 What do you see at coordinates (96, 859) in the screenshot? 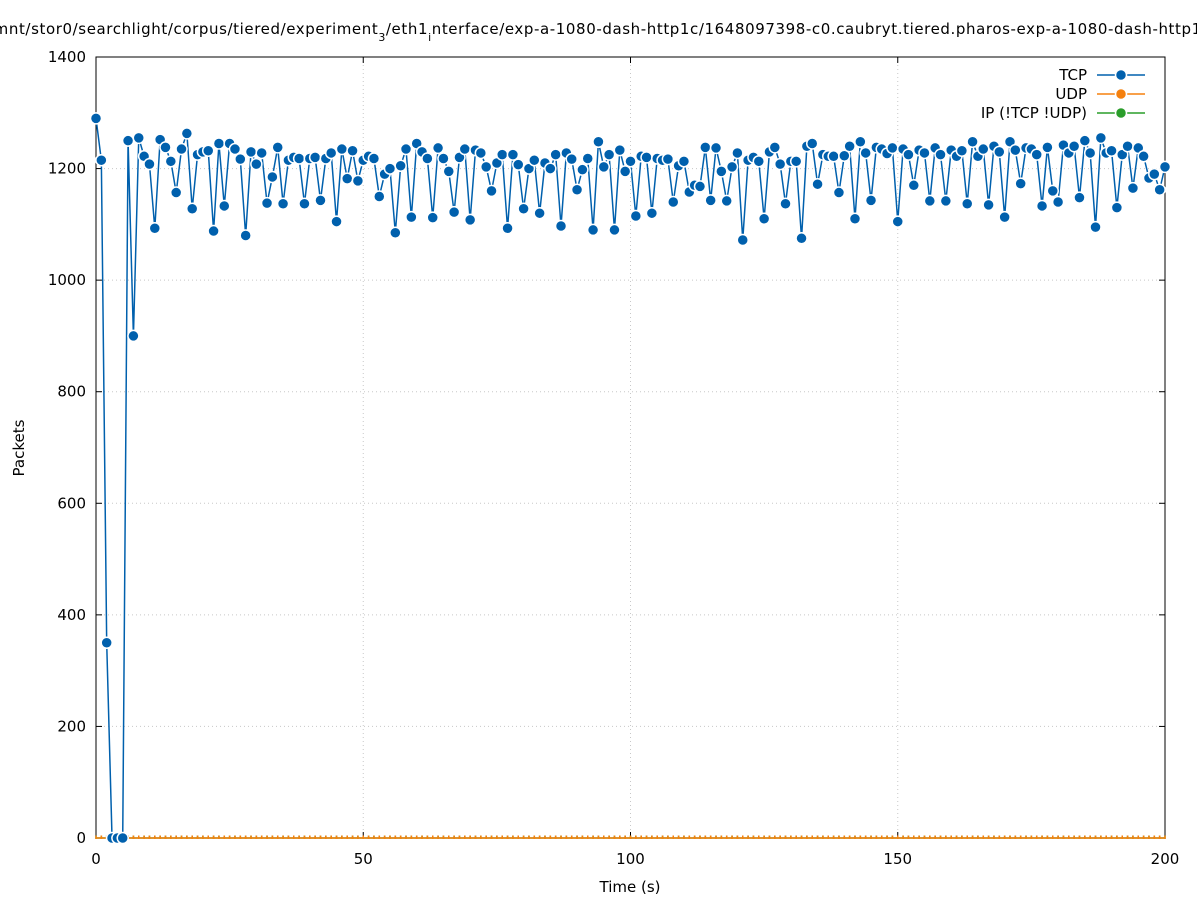
I see `x-tick-label: 0` at bounding box center [96, 859].